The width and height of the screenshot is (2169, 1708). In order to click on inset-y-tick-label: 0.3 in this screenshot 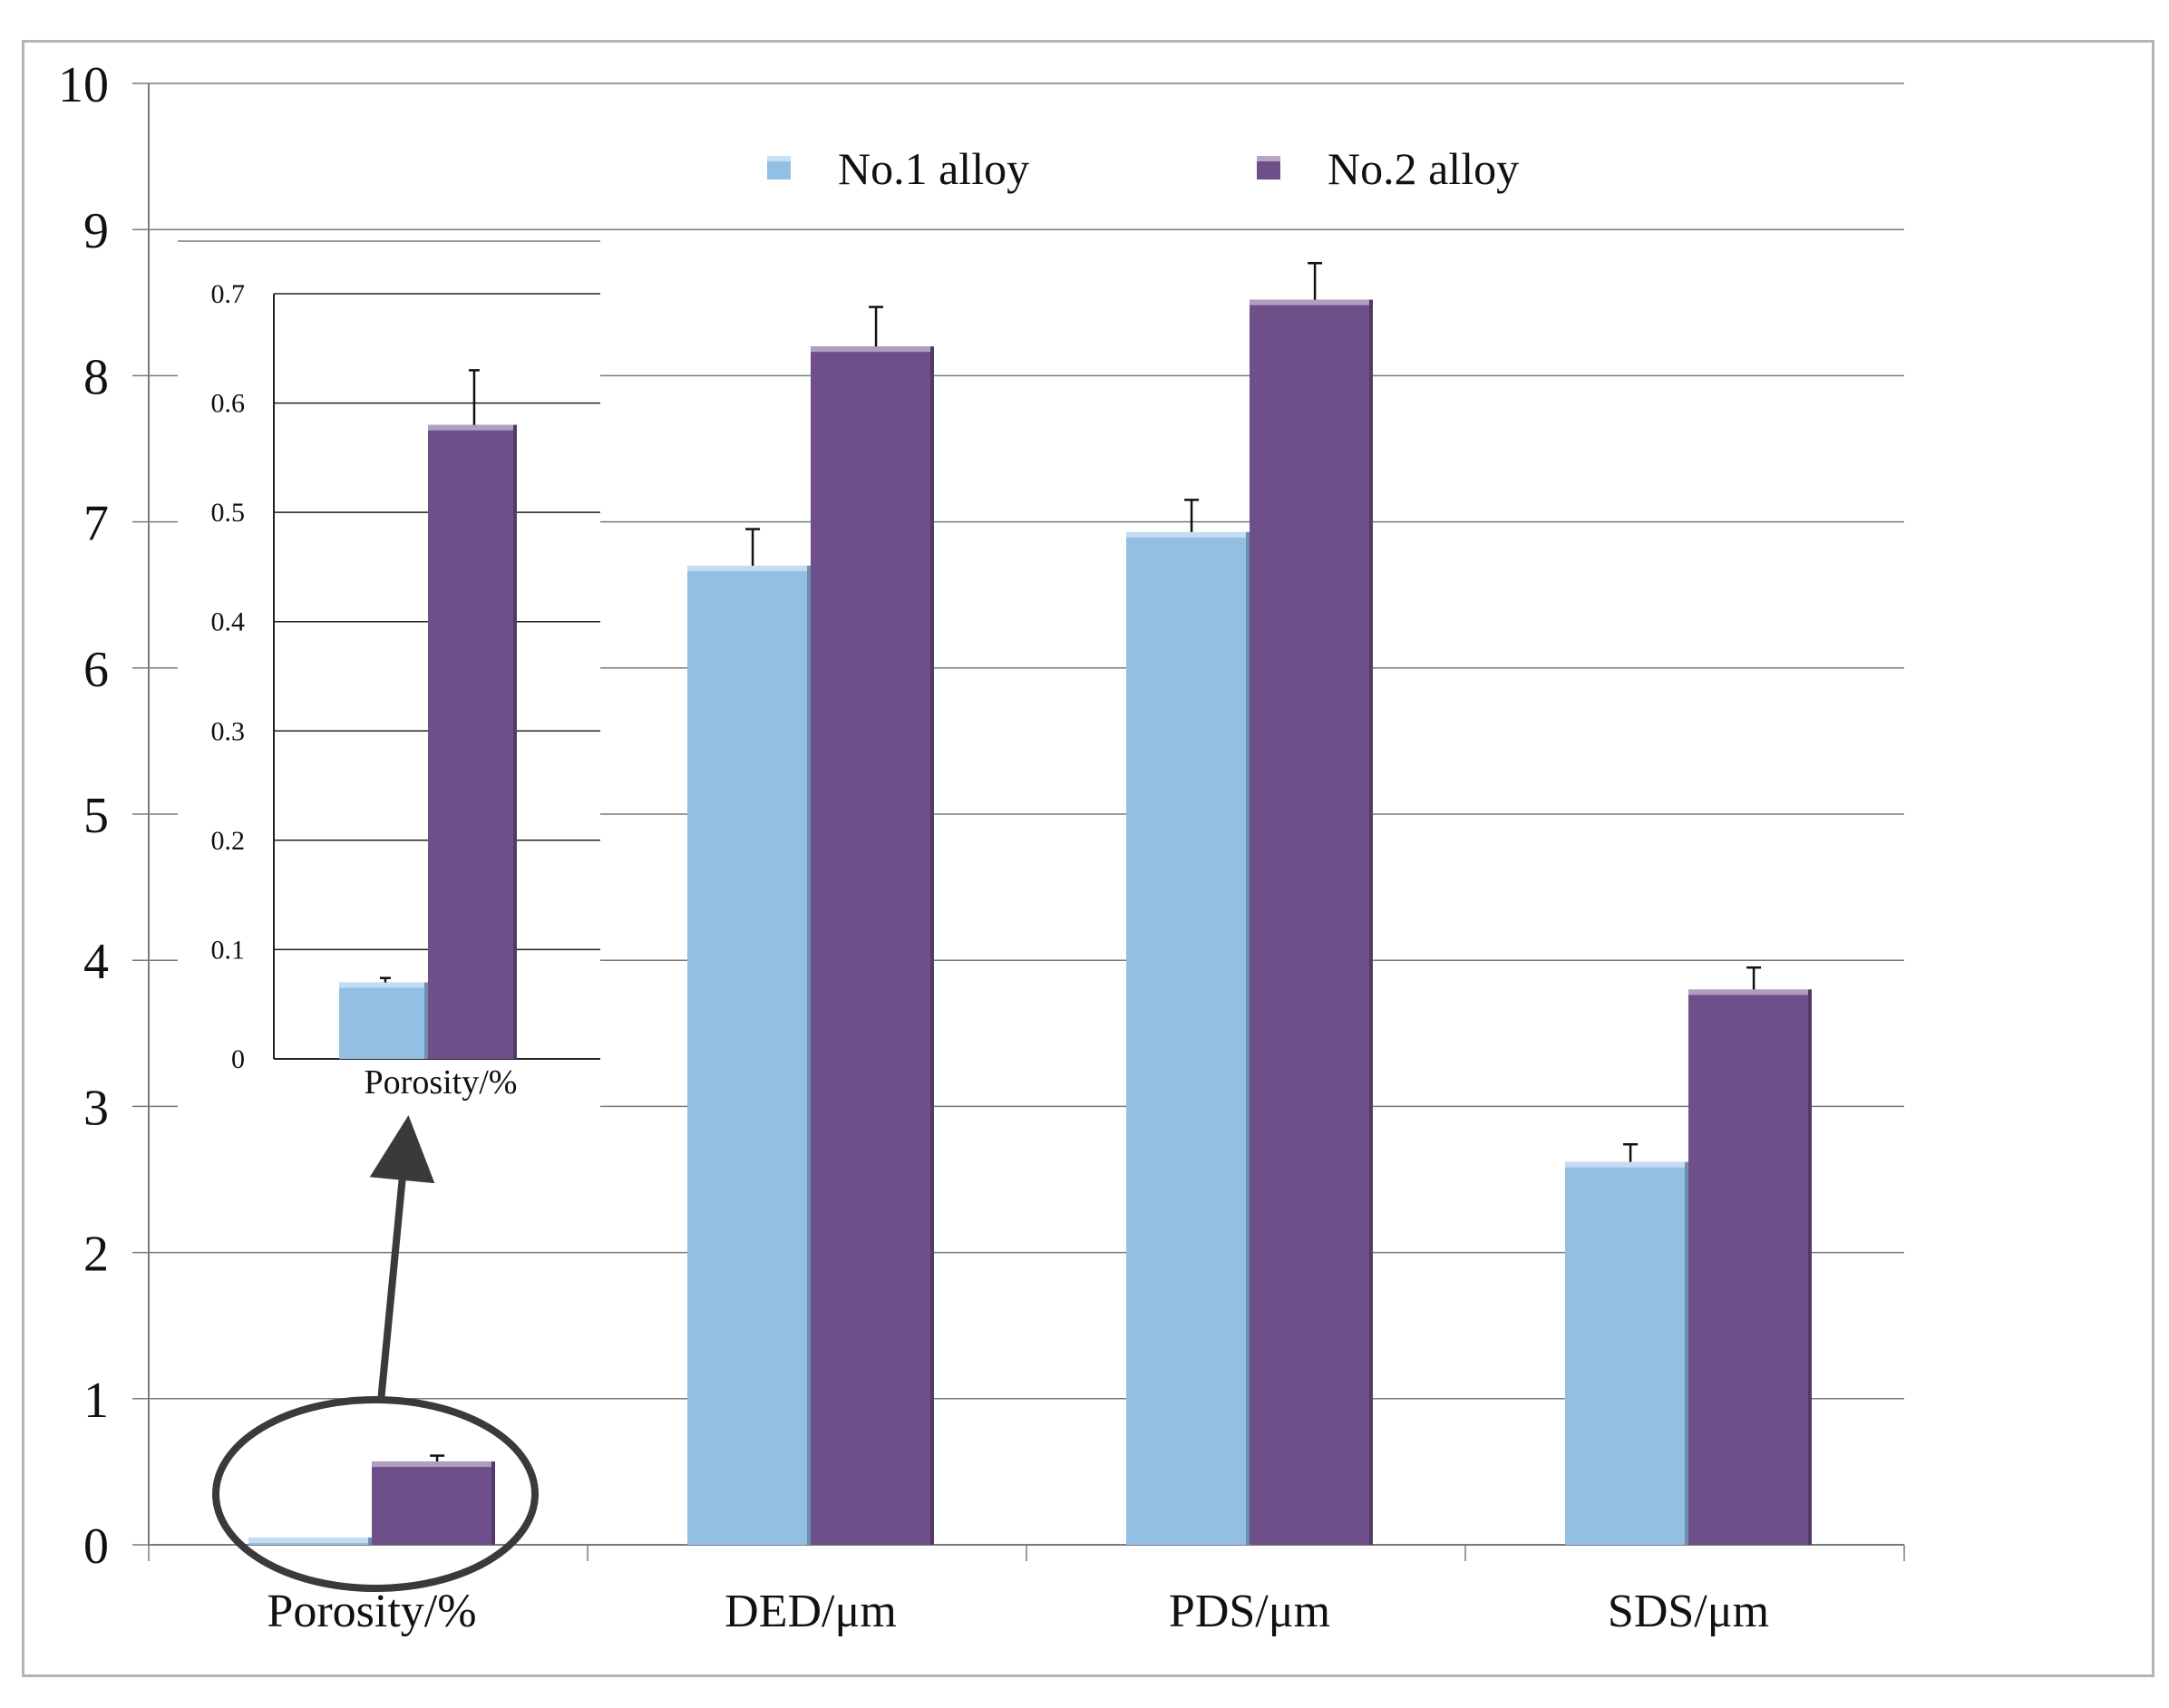, I will do `click(229, 731)`.